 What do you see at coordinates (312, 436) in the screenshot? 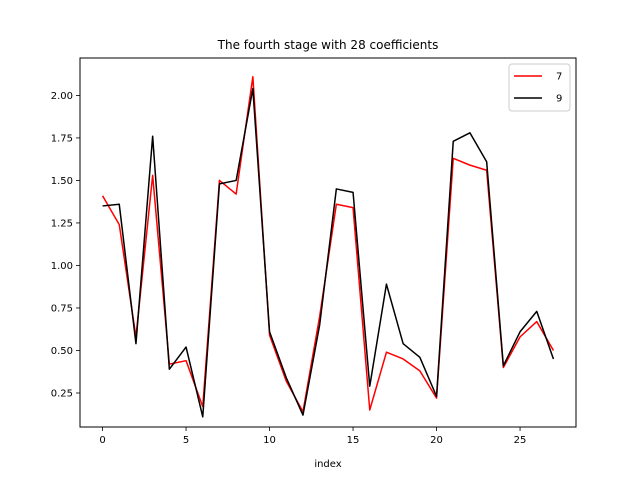
I see `x-axis: 0 5 10 15 20 25` at bounding box center [312, 436].